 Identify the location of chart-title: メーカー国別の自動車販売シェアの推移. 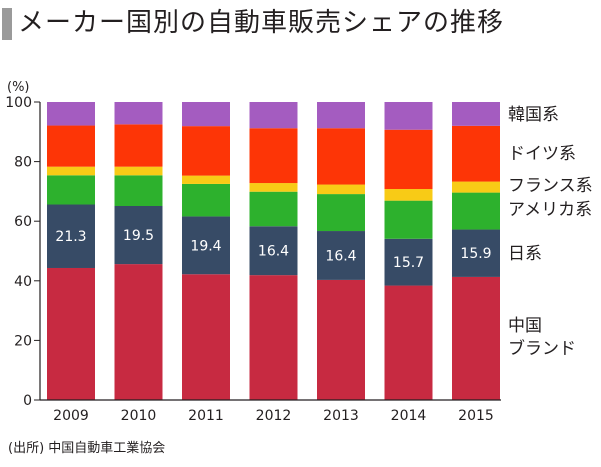
(261, 23).